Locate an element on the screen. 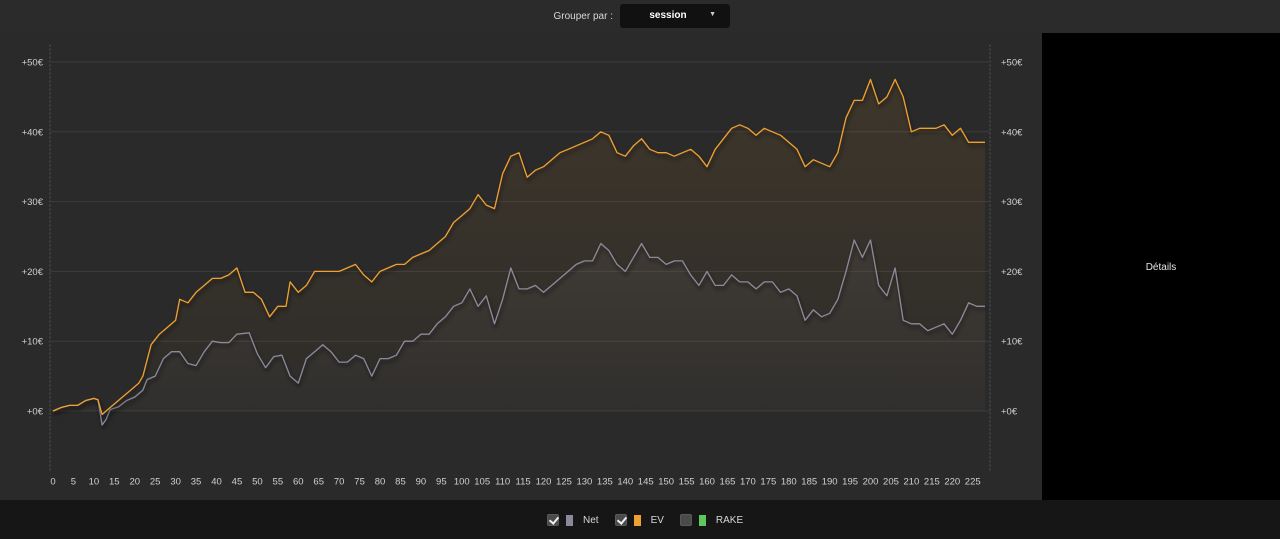  x-tick-label: 25 is located at coordinates (155, 481).